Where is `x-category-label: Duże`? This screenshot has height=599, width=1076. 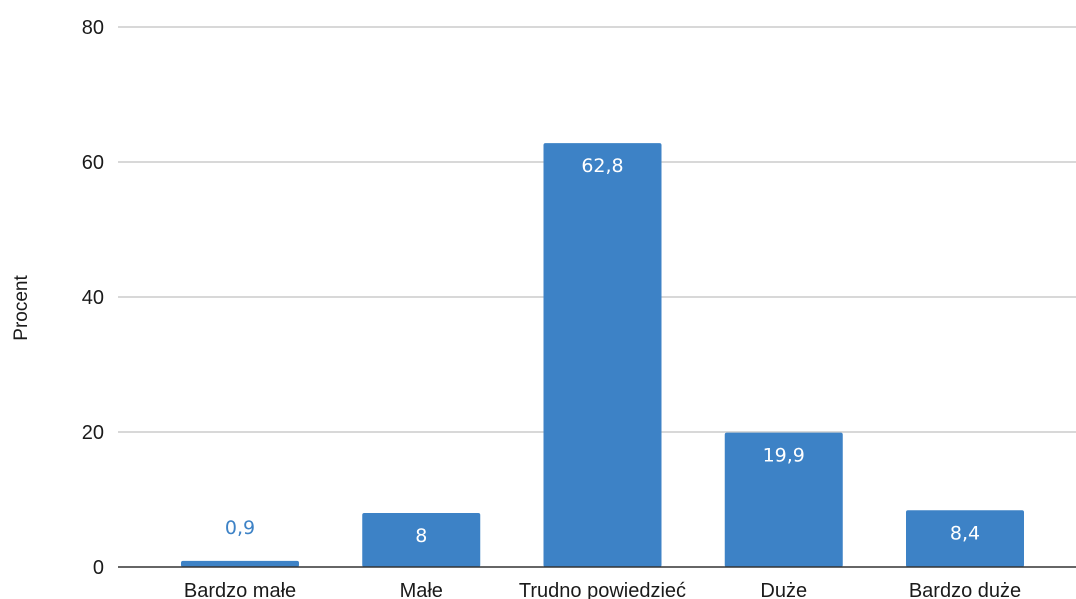 x-category-label: Duże is located at coordinates (783, 589).